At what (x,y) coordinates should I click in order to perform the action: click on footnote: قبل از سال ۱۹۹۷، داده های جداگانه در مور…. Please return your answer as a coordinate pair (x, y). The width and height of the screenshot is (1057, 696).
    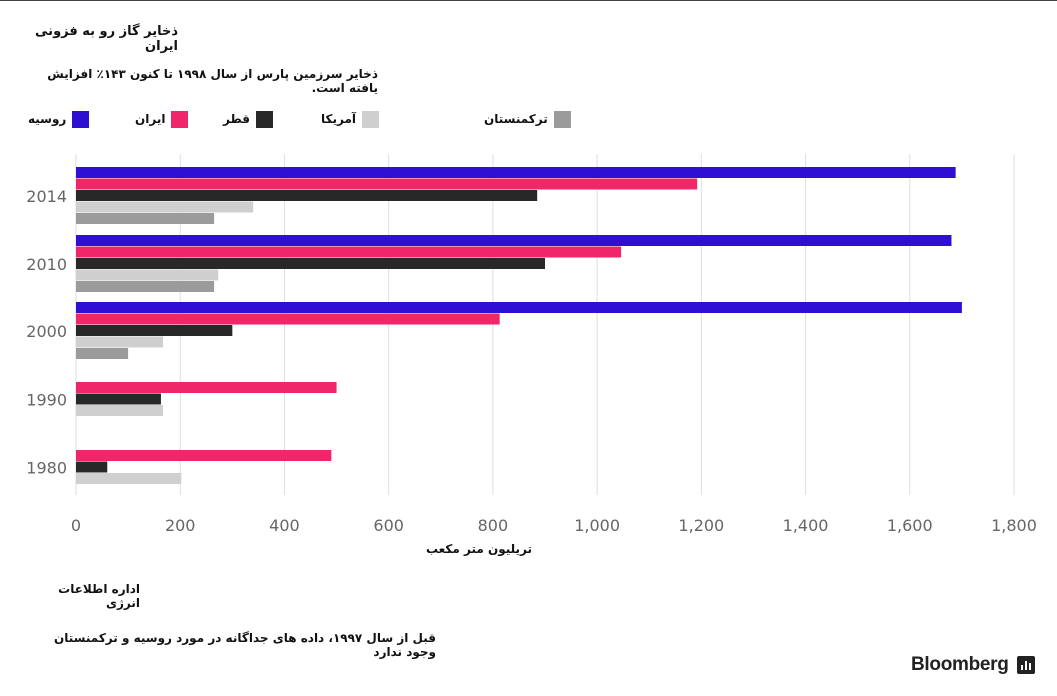
    Looking at the image, I should click on (245, 645).